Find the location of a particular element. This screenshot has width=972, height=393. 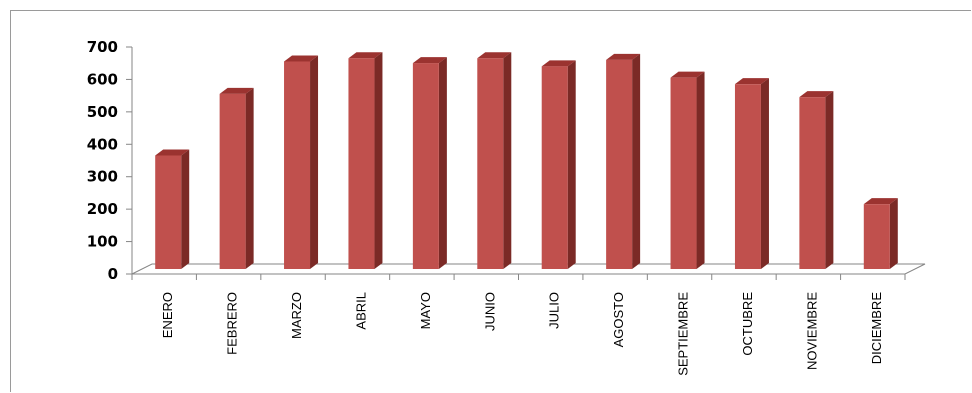

x-tick-label: SEPTIEMBRE is located at coordinates (683, 334).